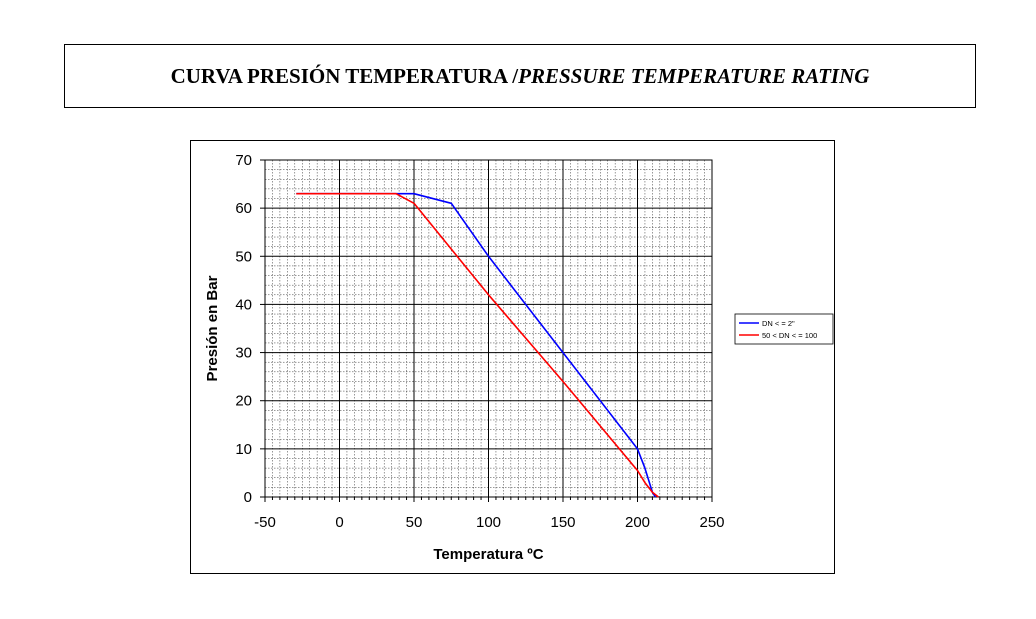 The image size is (1036, 619). What do you see at coordinates (243, 353) in the screenshot?
I see `y-tick-label: 30` at bounding box center [243, 353].